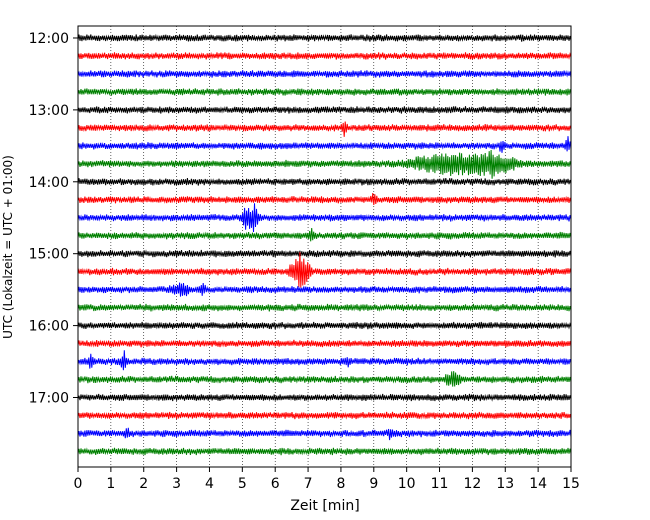 Image resolution: width=650 pixels, height=520 pixels. I want to click on x-tick-label: 15, so click(571, 484).